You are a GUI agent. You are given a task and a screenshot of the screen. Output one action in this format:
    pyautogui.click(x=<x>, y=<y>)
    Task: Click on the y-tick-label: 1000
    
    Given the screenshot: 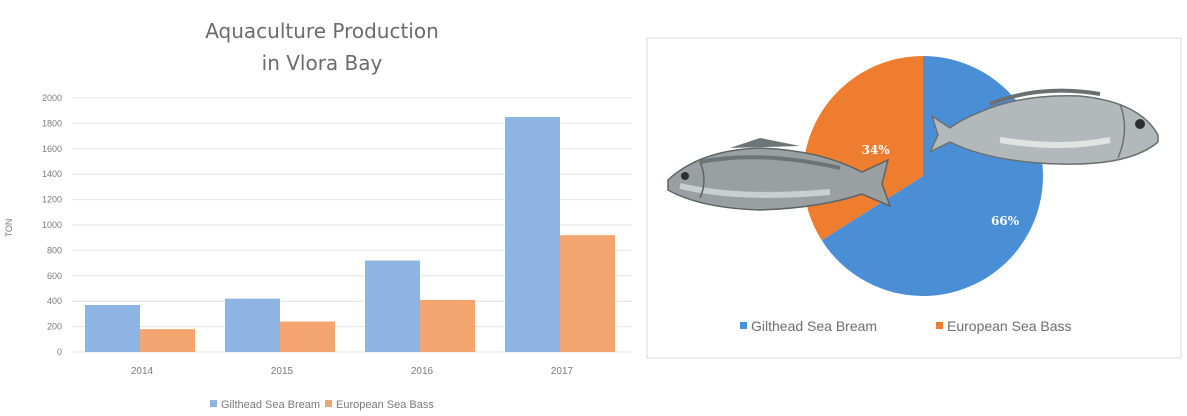 What is the action you would take?
    pyautogui.click(x=52, y=225)
    